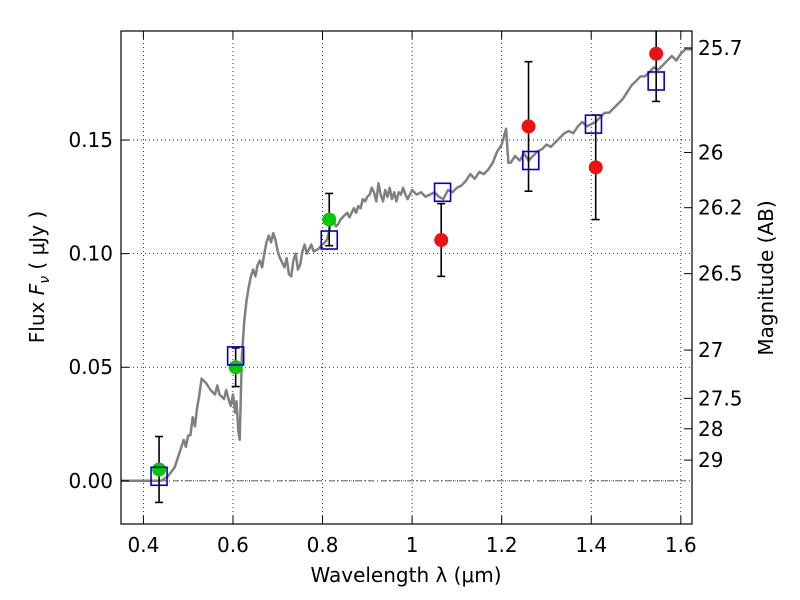  Describe the element at coordinates (591, 545) in the screenshot. I see `x-tick-label-5: 1.4` at that location.